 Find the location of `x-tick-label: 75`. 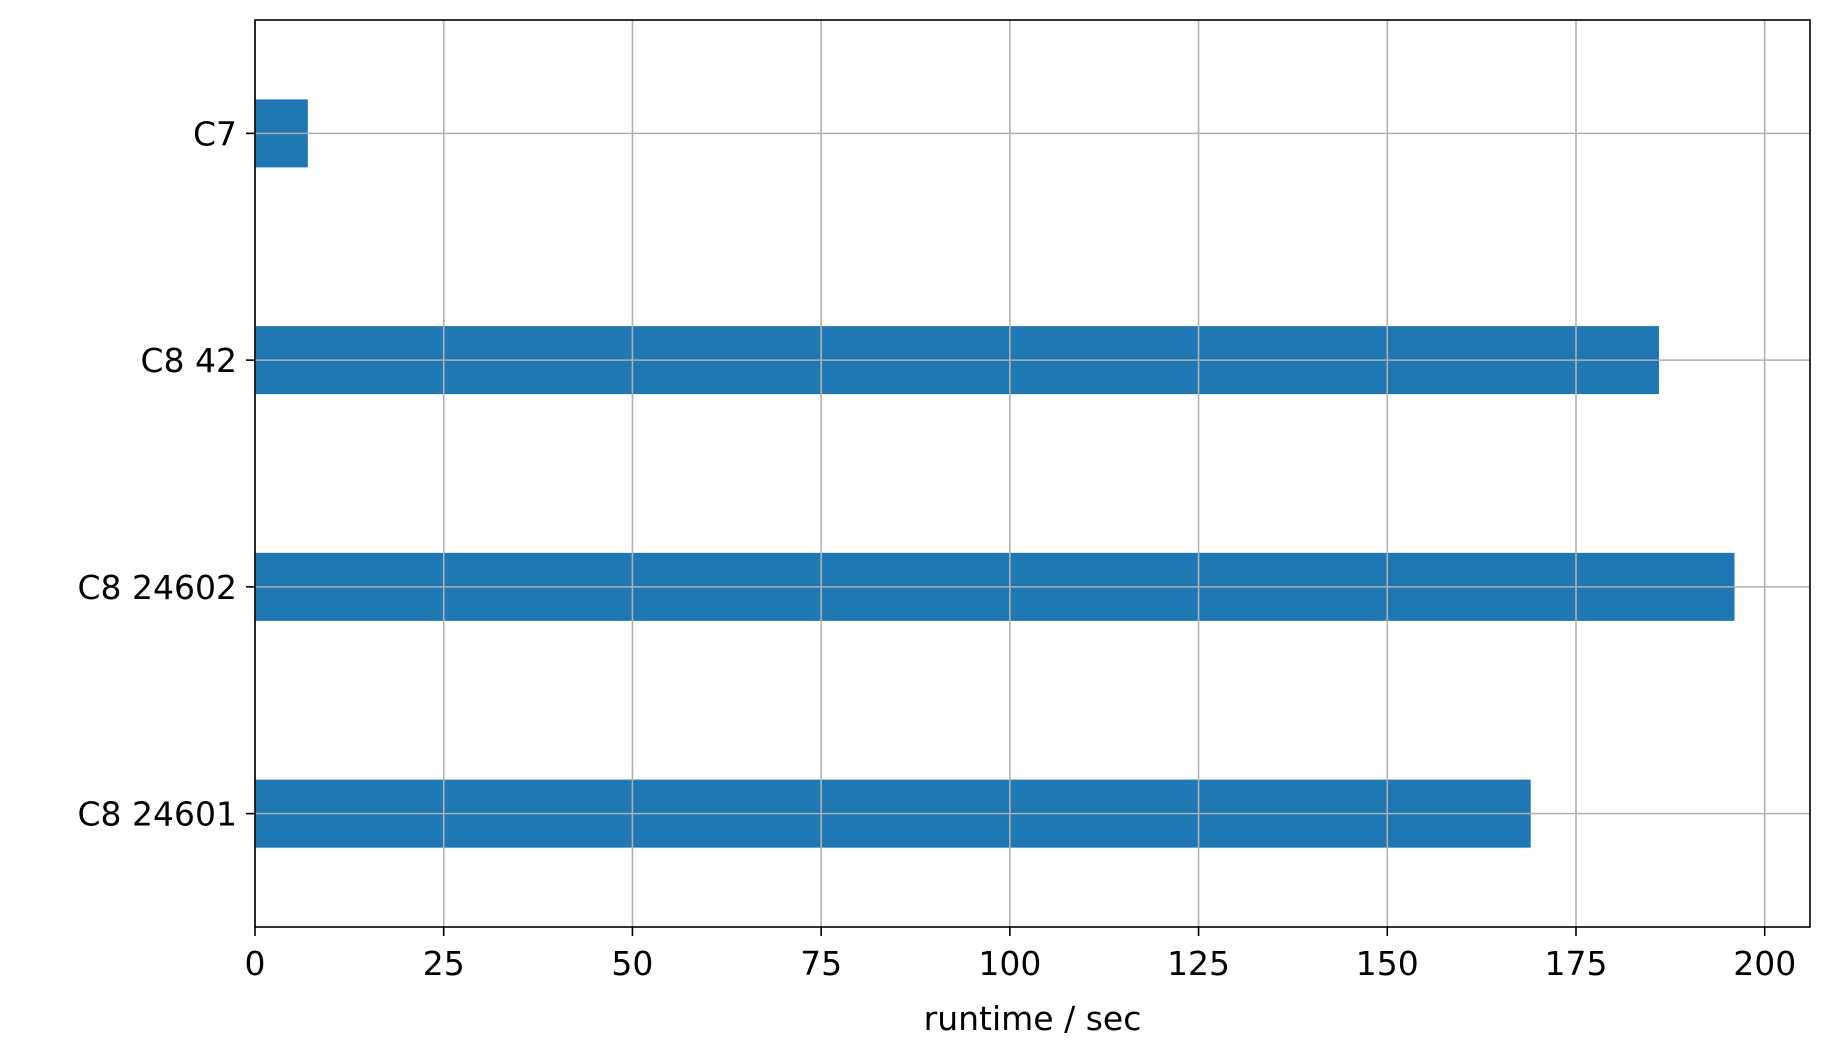

x-tick-label: 75 is located at coordinates (821, 963).